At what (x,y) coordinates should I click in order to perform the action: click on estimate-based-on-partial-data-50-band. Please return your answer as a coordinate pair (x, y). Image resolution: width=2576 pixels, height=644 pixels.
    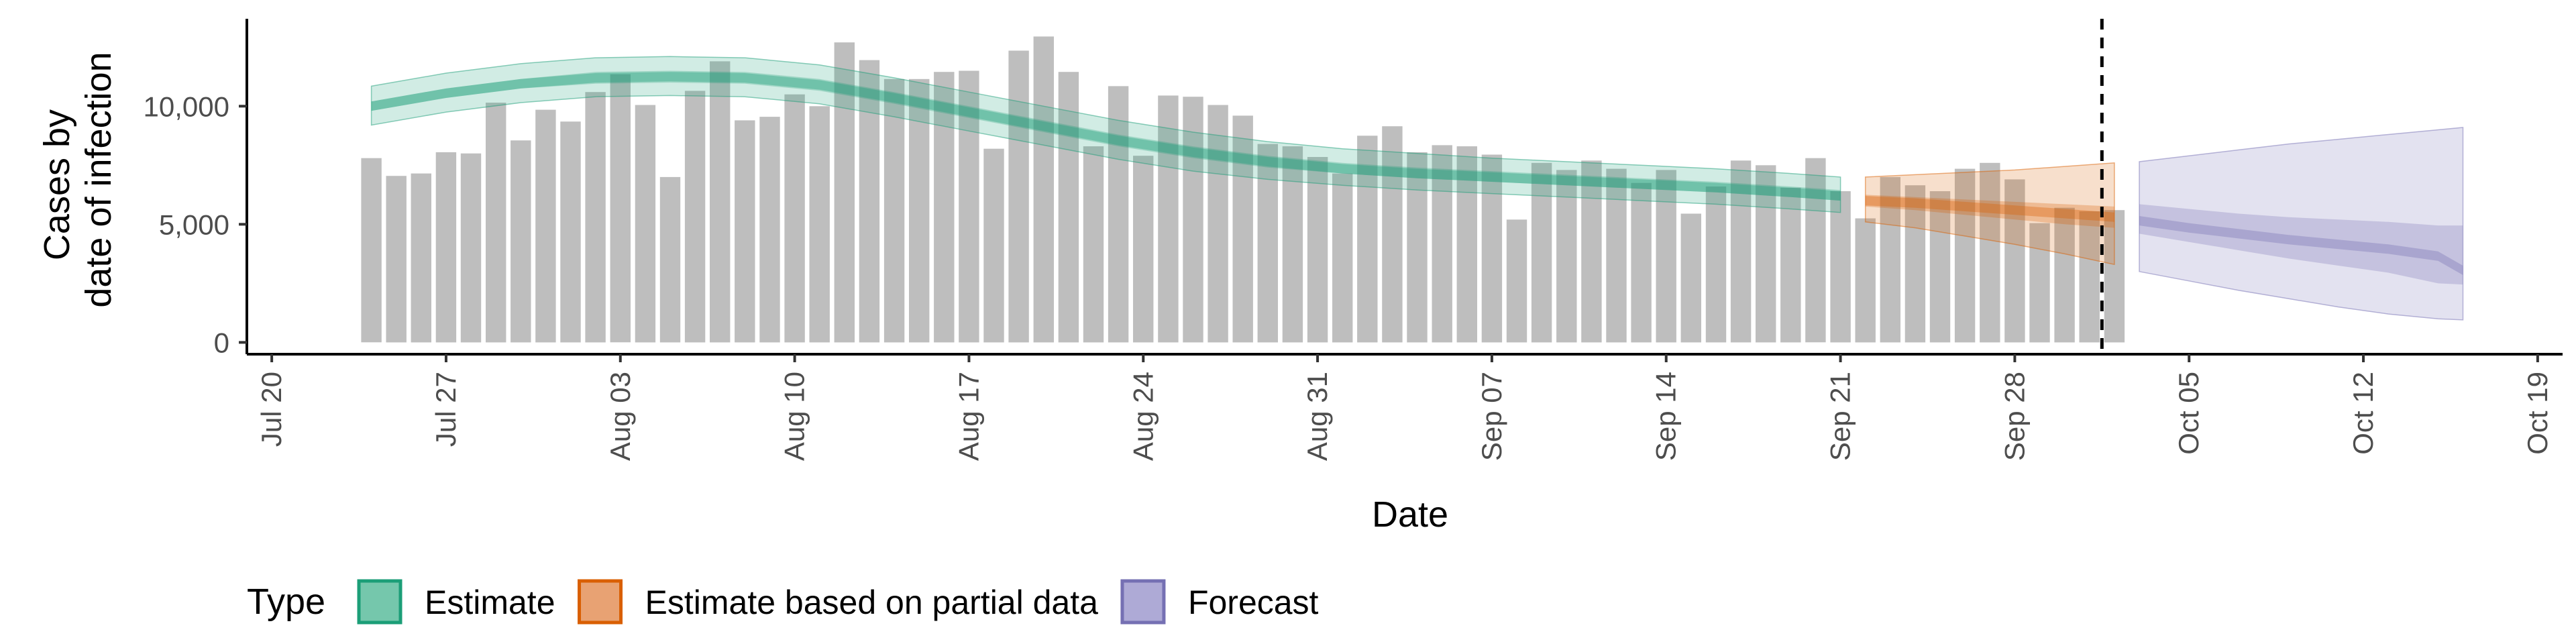
    Looking at the image, I should click on (1989, 211).